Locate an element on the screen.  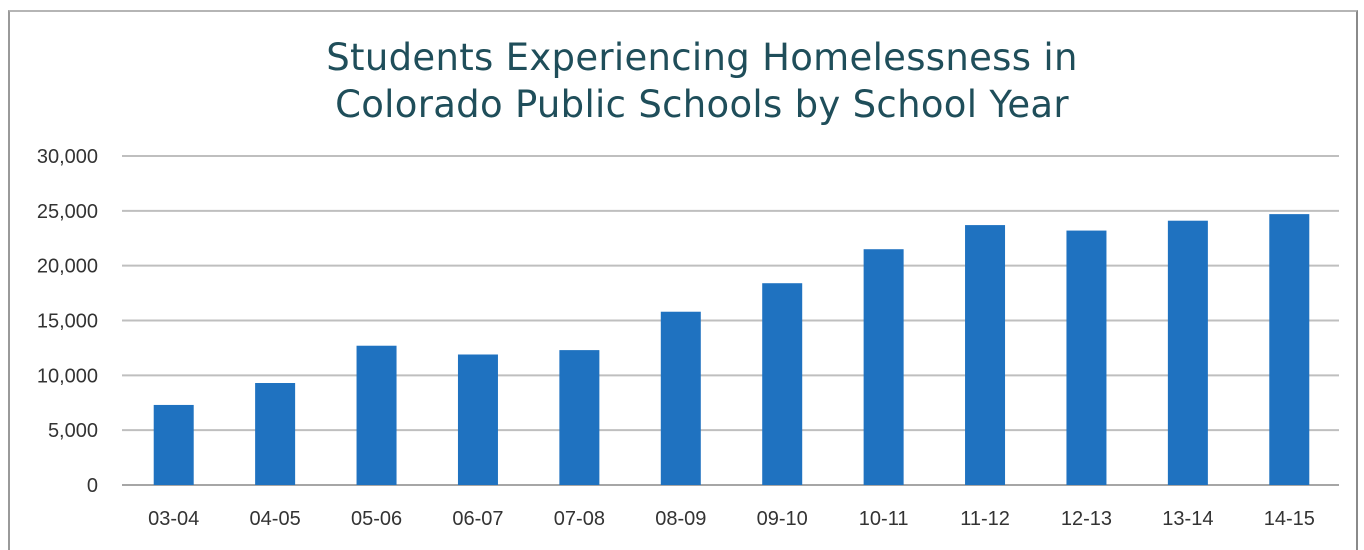
y-tick-label: 30,000 is located at coordinates (67, 157).